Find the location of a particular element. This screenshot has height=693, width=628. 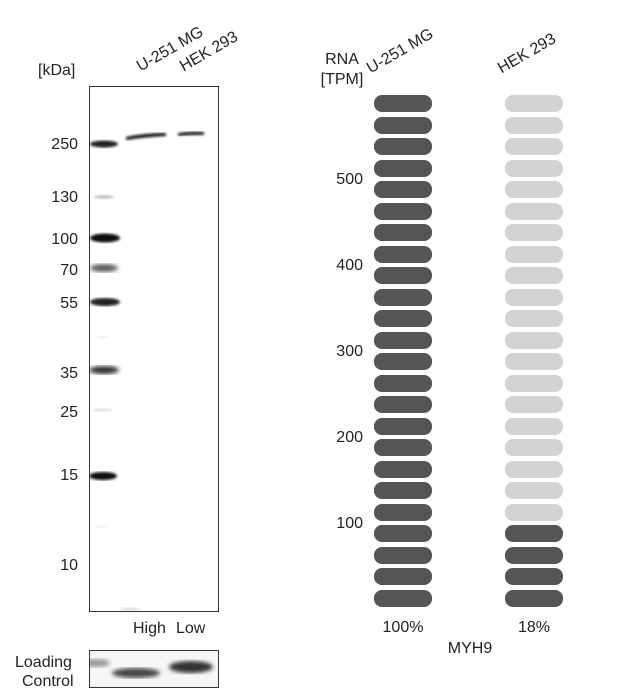

label-high: High is located at coordinates (149, 628).